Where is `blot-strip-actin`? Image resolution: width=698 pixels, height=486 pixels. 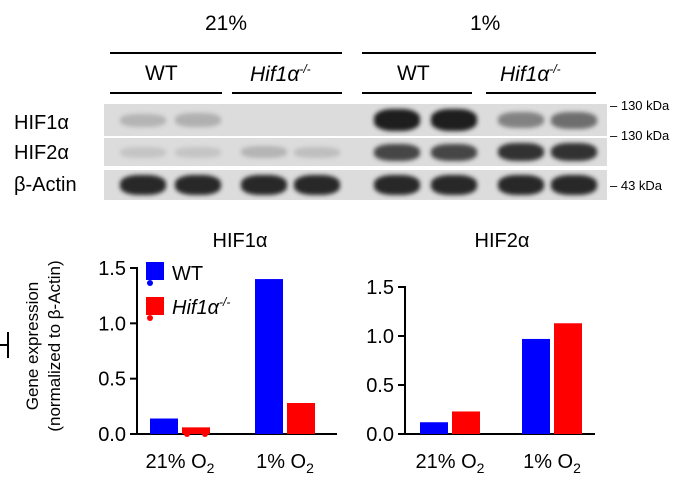
blot-strip-actin is located at coordinates (355, 185).